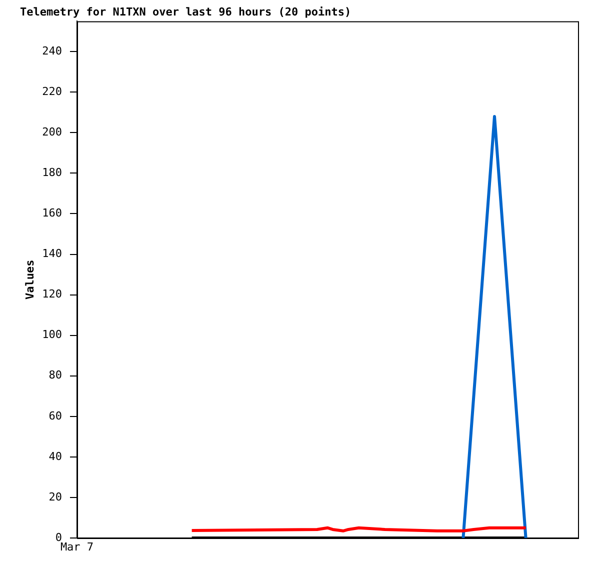  What do you see at coordinates (77, 547) in the screenshot?
I see `x-tick-label: Mar 7` at bounding box center [77, 547].